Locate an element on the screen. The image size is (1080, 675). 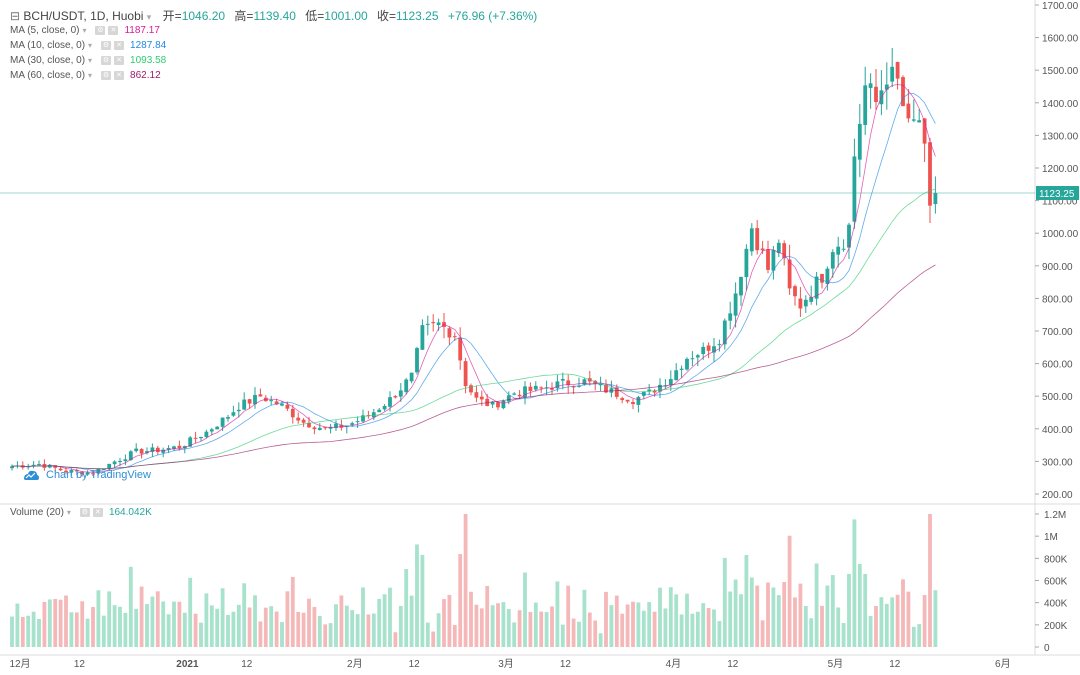
time-tick-label: 6月 is located at coordinates (1003, 664).